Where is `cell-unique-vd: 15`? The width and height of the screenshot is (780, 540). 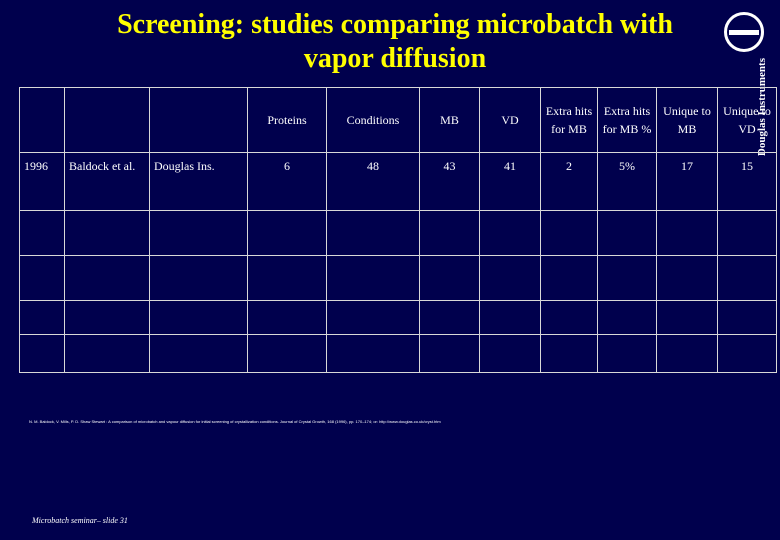 cell-unique-vd: 15 is located at coordinates (747, 181).